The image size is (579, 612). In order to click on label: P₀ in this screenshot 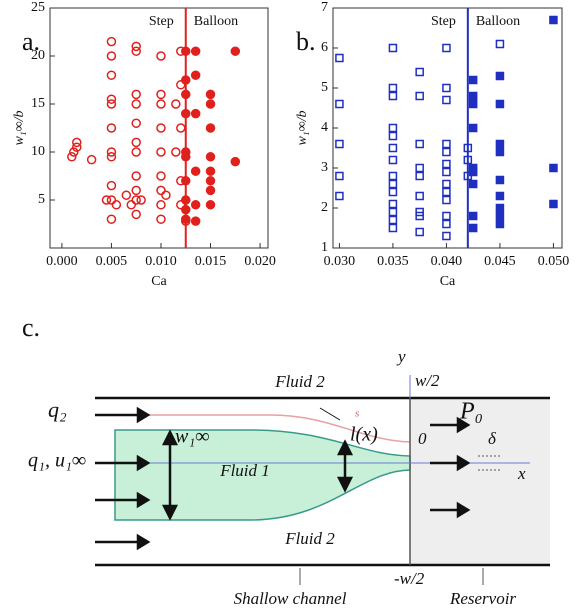, I will do `click(471, 412)`.